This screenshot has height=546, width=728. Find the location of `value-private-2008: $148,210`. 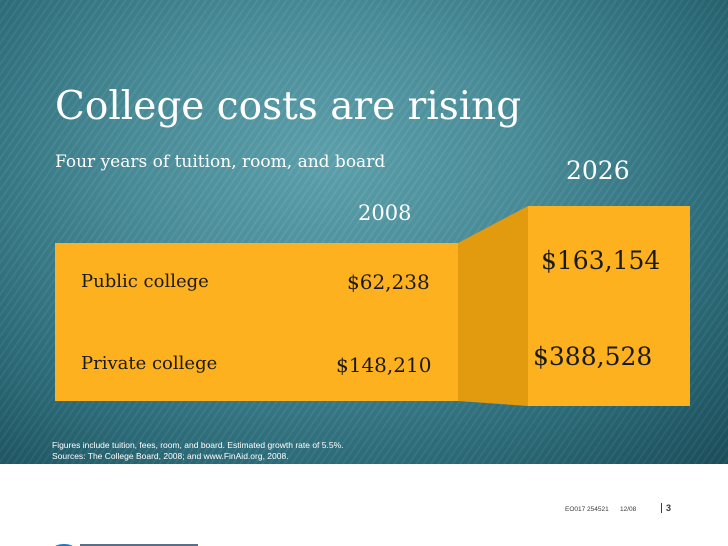

value-private-2008: $148,210 is located at coordinates (384, 365).